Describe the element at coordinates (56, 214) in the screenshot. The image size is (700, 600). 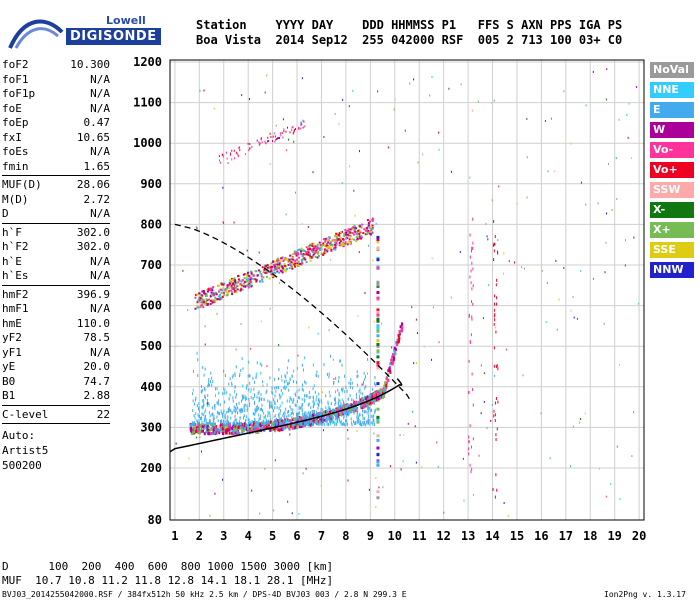
I see `param-row: D N/A` at that location.